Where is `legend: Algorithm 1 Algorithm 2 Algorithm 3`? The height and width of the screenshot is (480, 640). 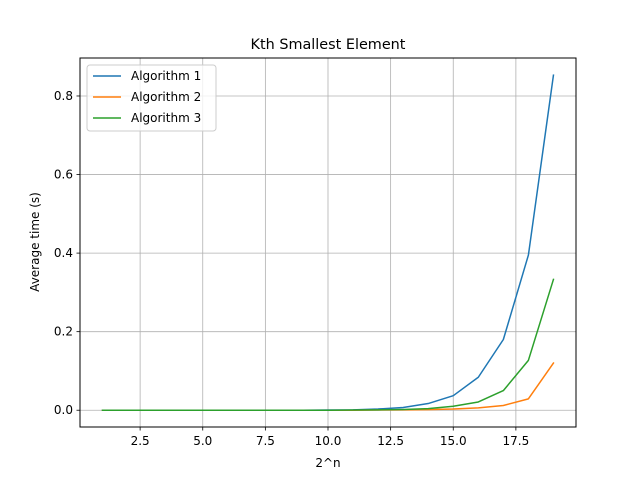 legend: Algorithm 1 Algorithm 2 Algorithm 3 is located at coordinates (151, 98).